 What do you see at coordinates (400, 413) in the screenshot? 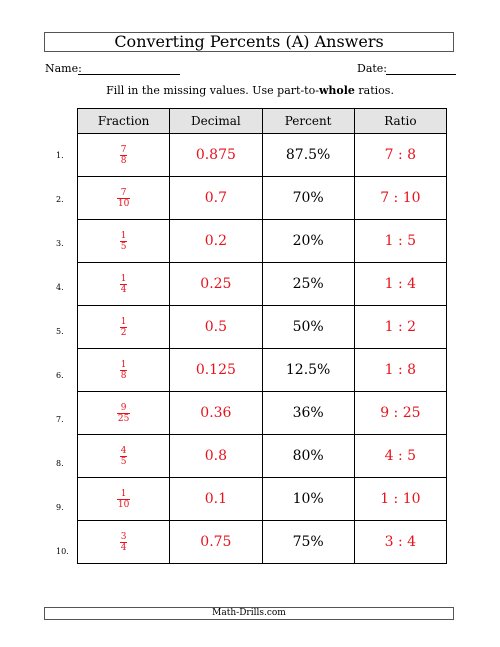
I see `ratio-cell: 9 : 25` at bounding box center [400, 413].